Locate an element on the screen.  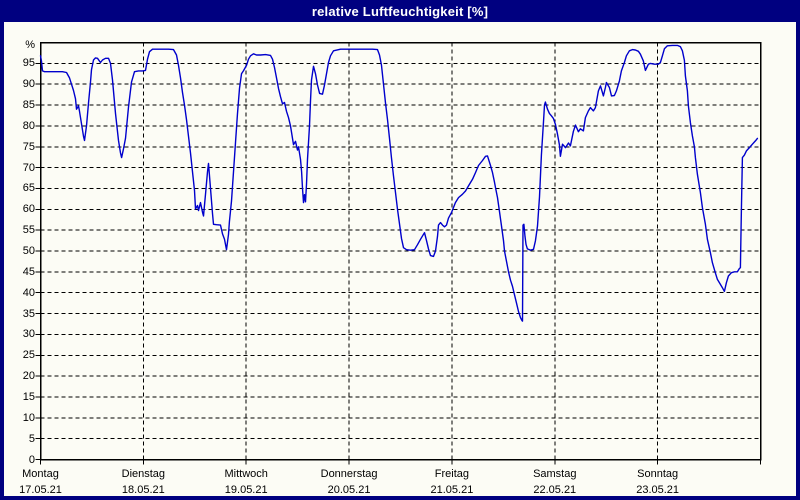
x-axis-day-label: Mittwoch is located at coordinates (246, 474).